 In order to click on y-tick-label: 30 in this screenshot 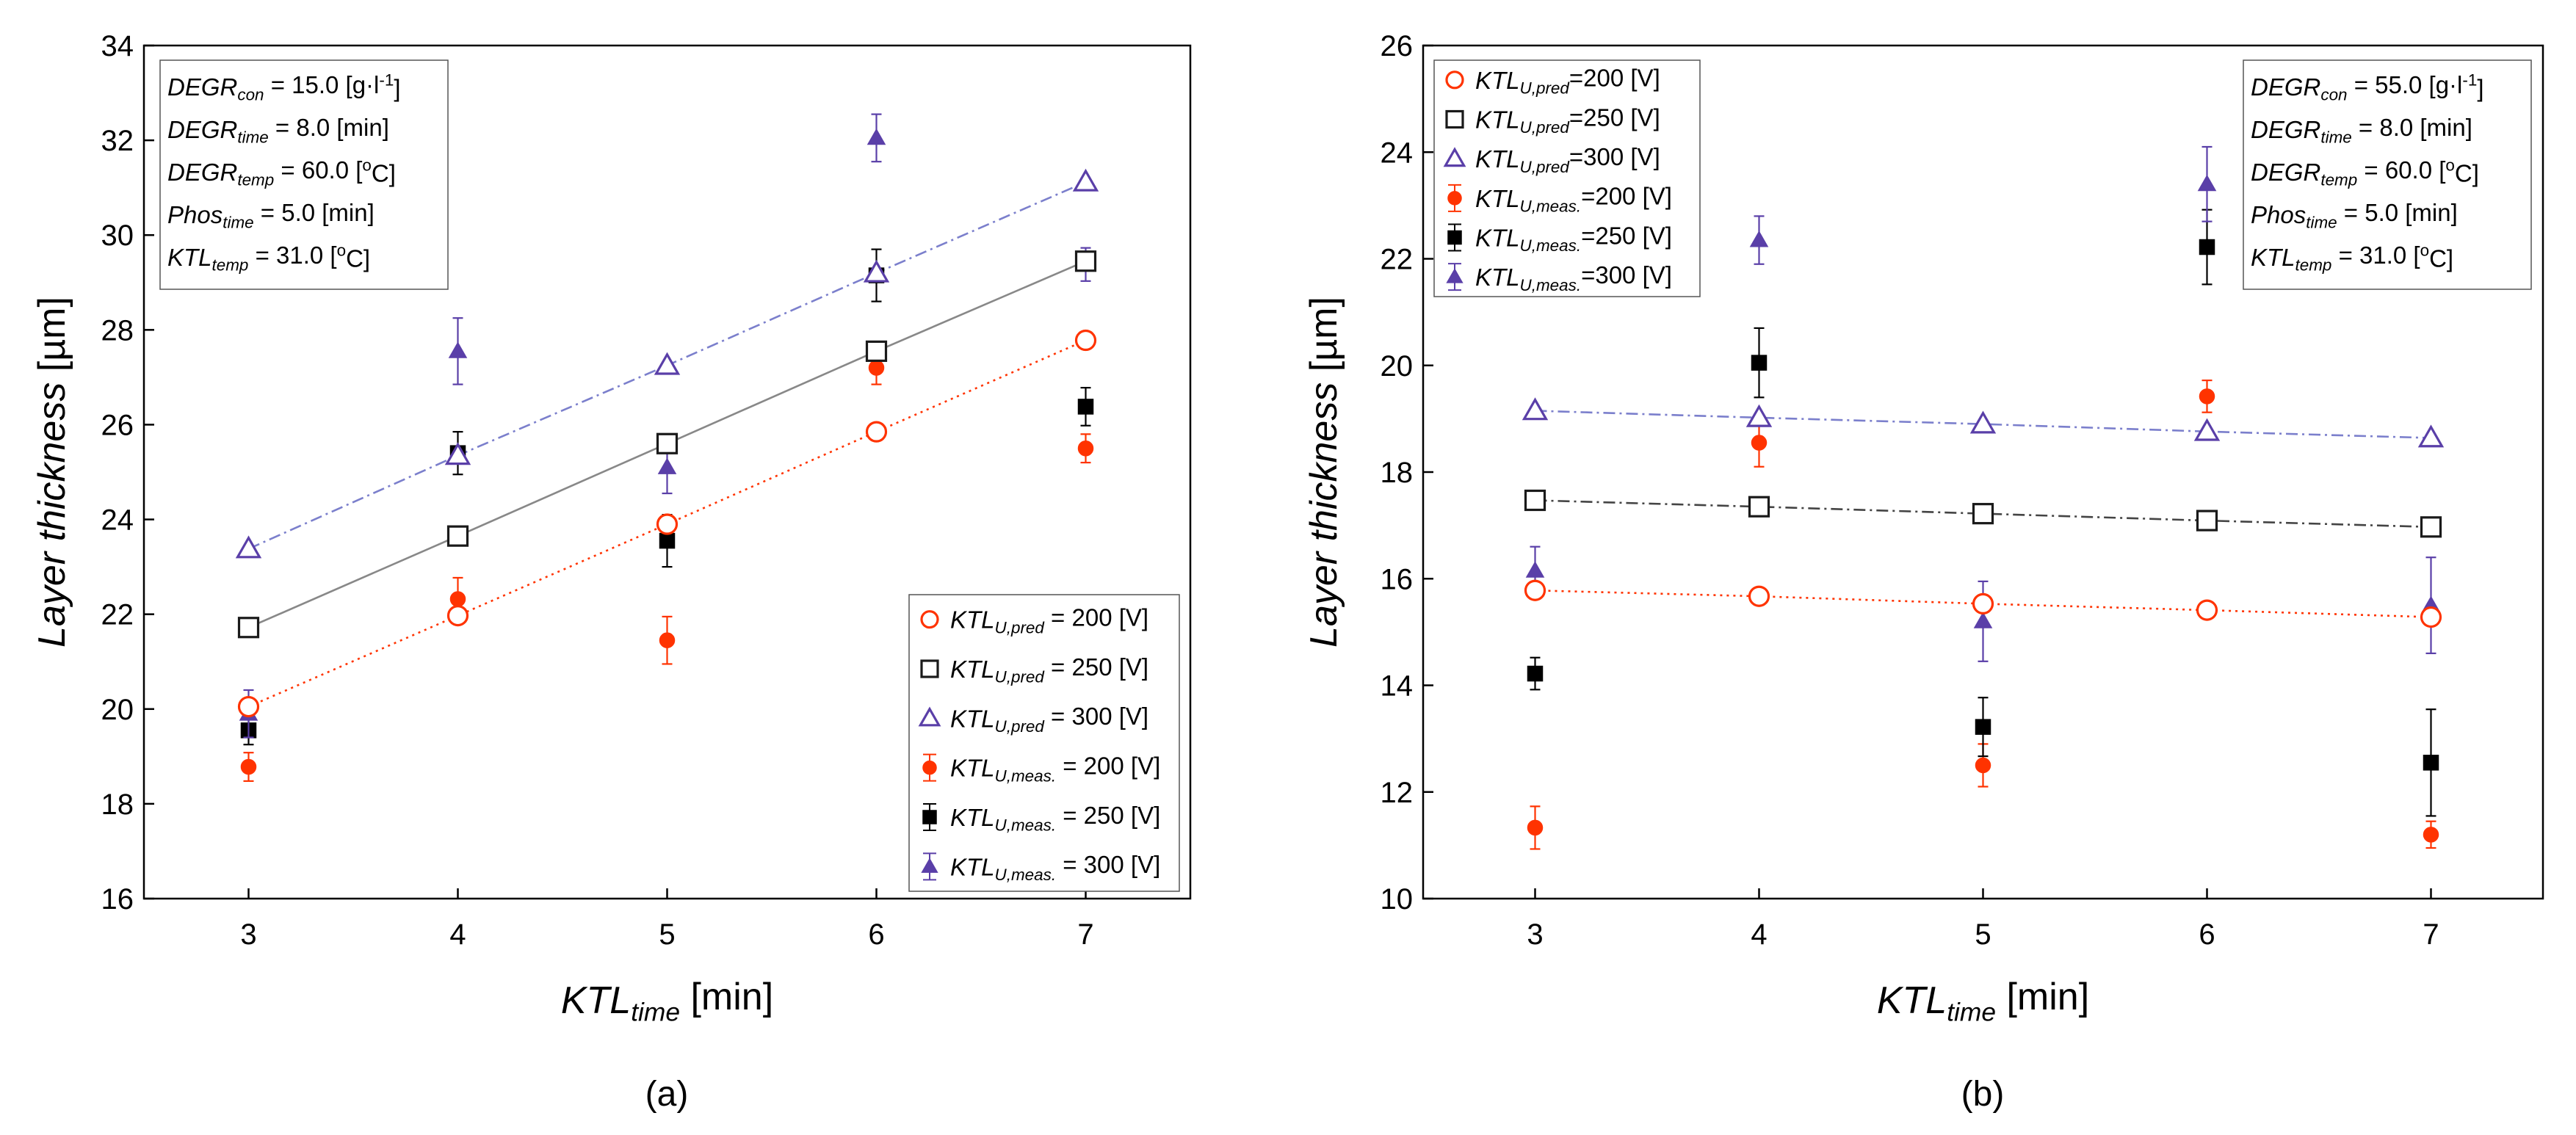, I will do `click(117, 236)`.